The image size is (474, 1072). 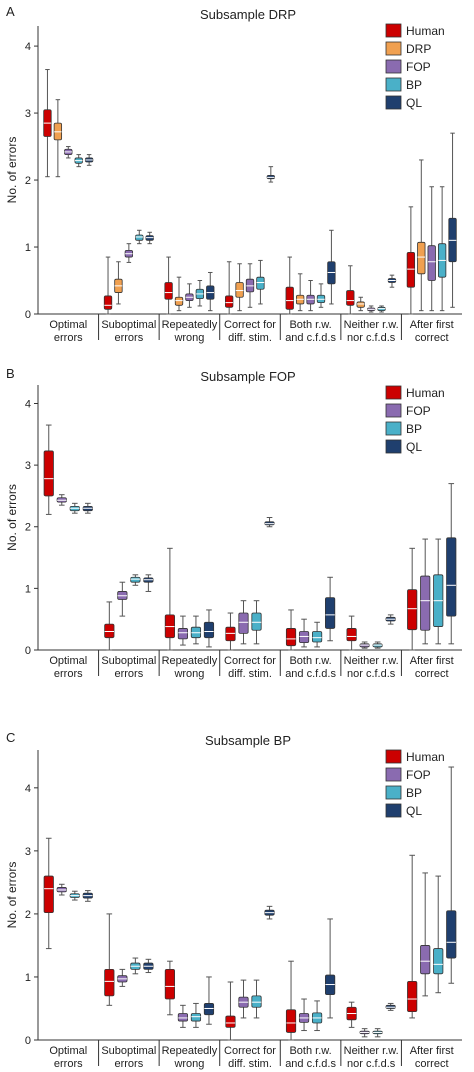 I want to click on y-tick-label: 3, so click(x=28, y=114).